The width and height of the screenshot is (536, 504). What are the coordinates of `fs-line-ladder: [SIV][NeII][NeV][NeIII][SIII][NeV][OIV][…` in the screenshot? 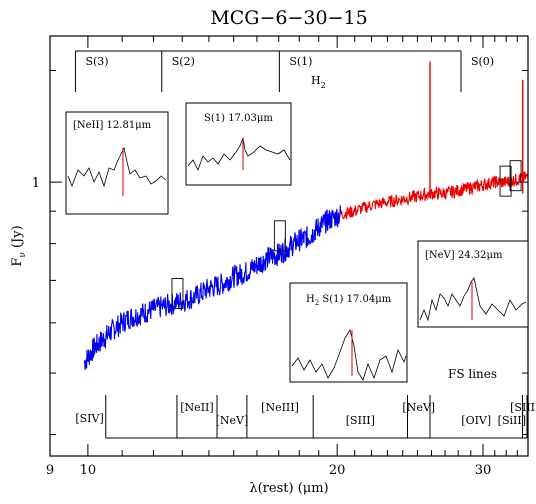 It's located at (305, 417).